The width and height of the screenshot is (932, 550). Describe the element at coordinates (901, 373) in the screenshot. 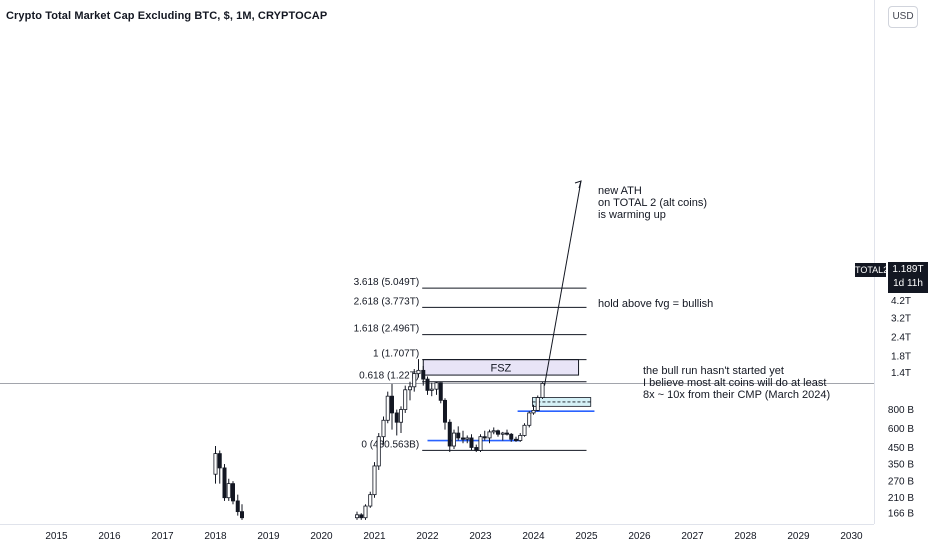

I see `y-tick-label: 1.4T` at that location.